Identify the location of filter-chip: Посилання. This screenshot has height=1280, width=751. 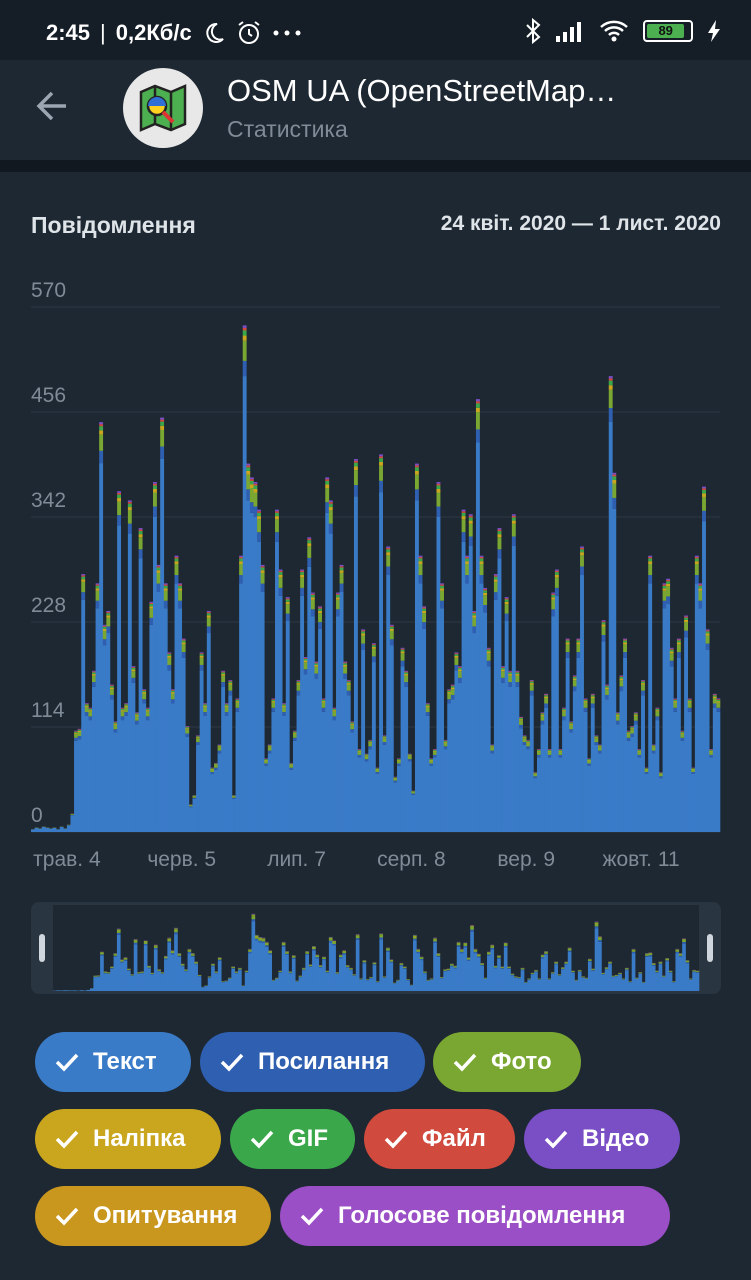
(312, 1062).